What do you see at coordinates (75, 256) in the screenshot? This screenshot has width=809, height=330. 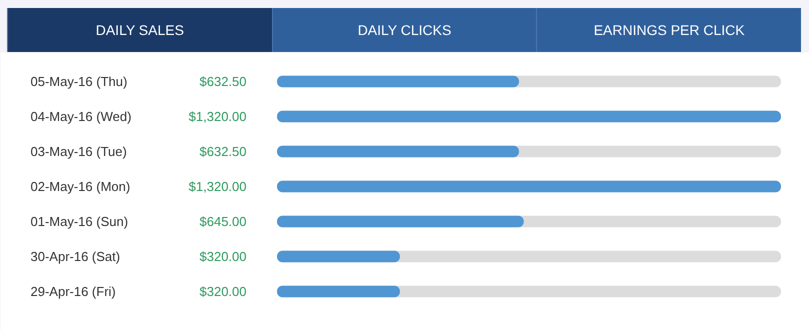 I see `y-tick-label: 30-Apr-16 (Sat)` at bounding box center [75, 256].